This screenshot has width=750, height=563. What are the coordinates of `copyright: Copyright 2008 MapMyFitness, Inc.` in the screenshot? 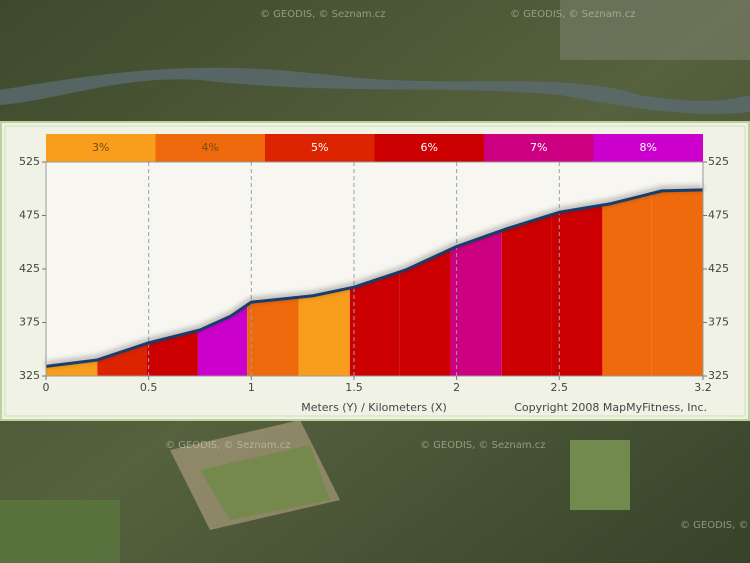 It's located at (610, 407).